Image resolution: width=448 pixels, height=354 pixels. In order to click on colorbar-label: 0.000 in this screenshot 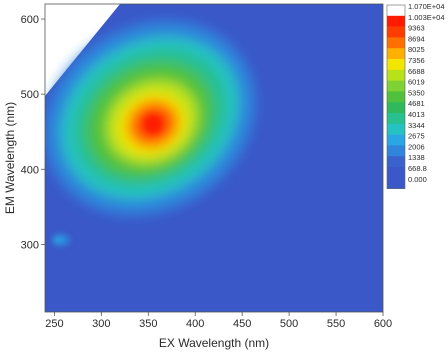, I will do `click(417, 179)`.